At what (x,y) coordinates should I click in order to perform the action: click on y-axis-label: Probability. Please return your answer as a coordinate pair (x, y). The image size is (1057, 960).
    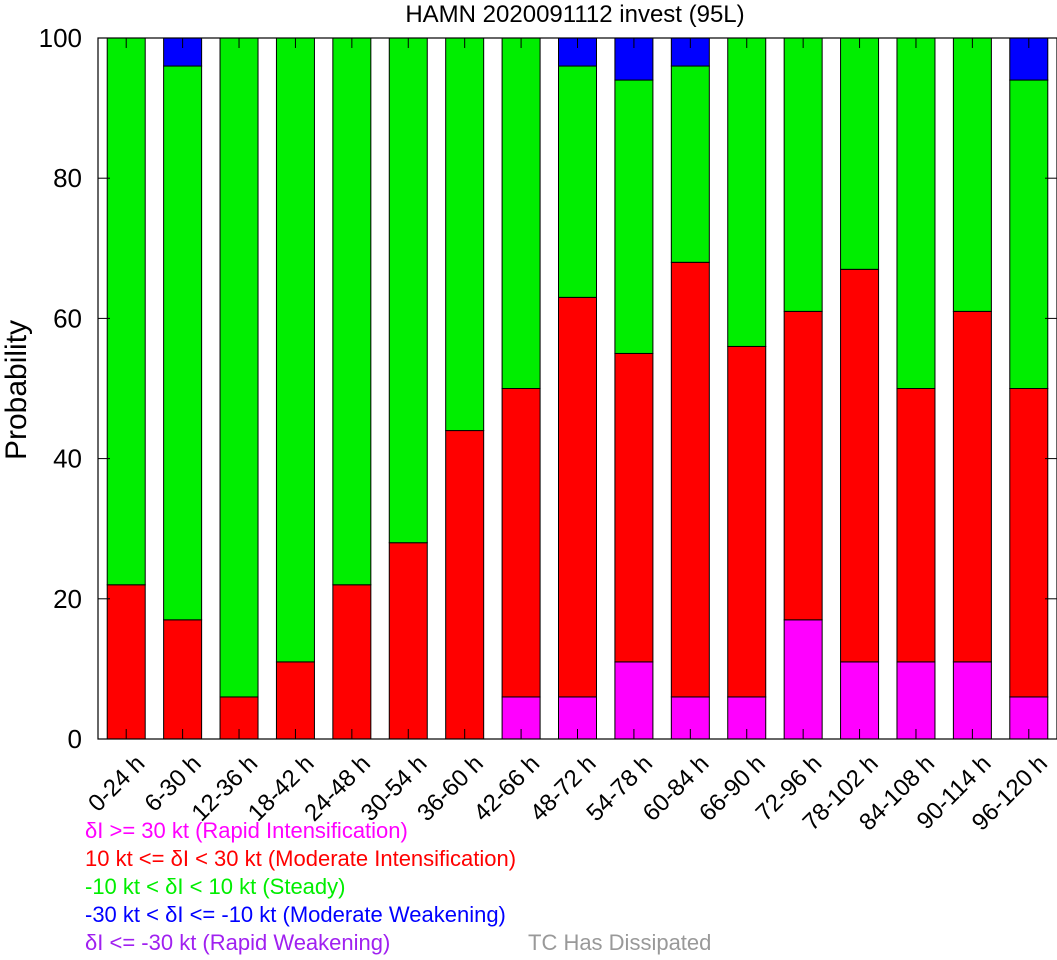
    Looking at the image, I should click on (16, 390).